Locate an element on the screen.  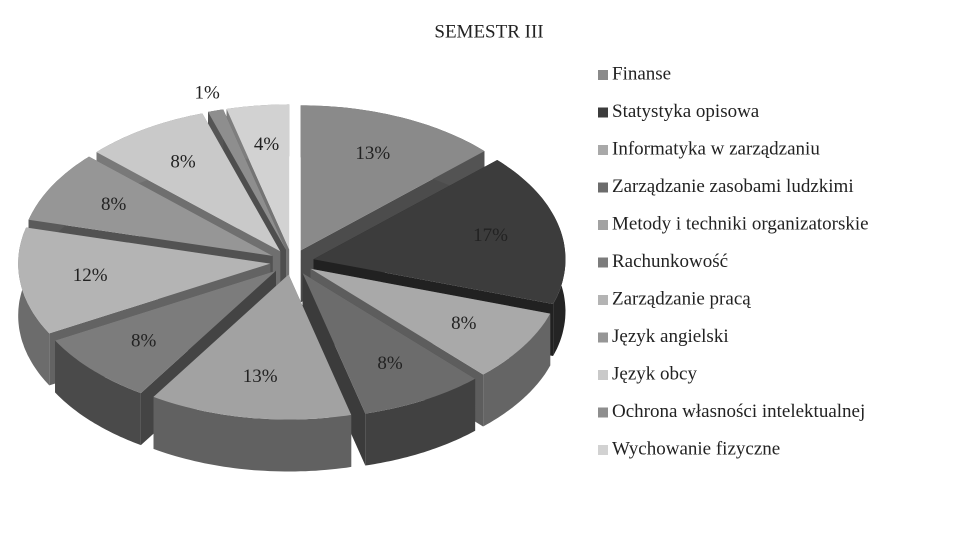
legend-label: Zarządzanie zasobami ludzkimi is located at coordinates (733, 186).